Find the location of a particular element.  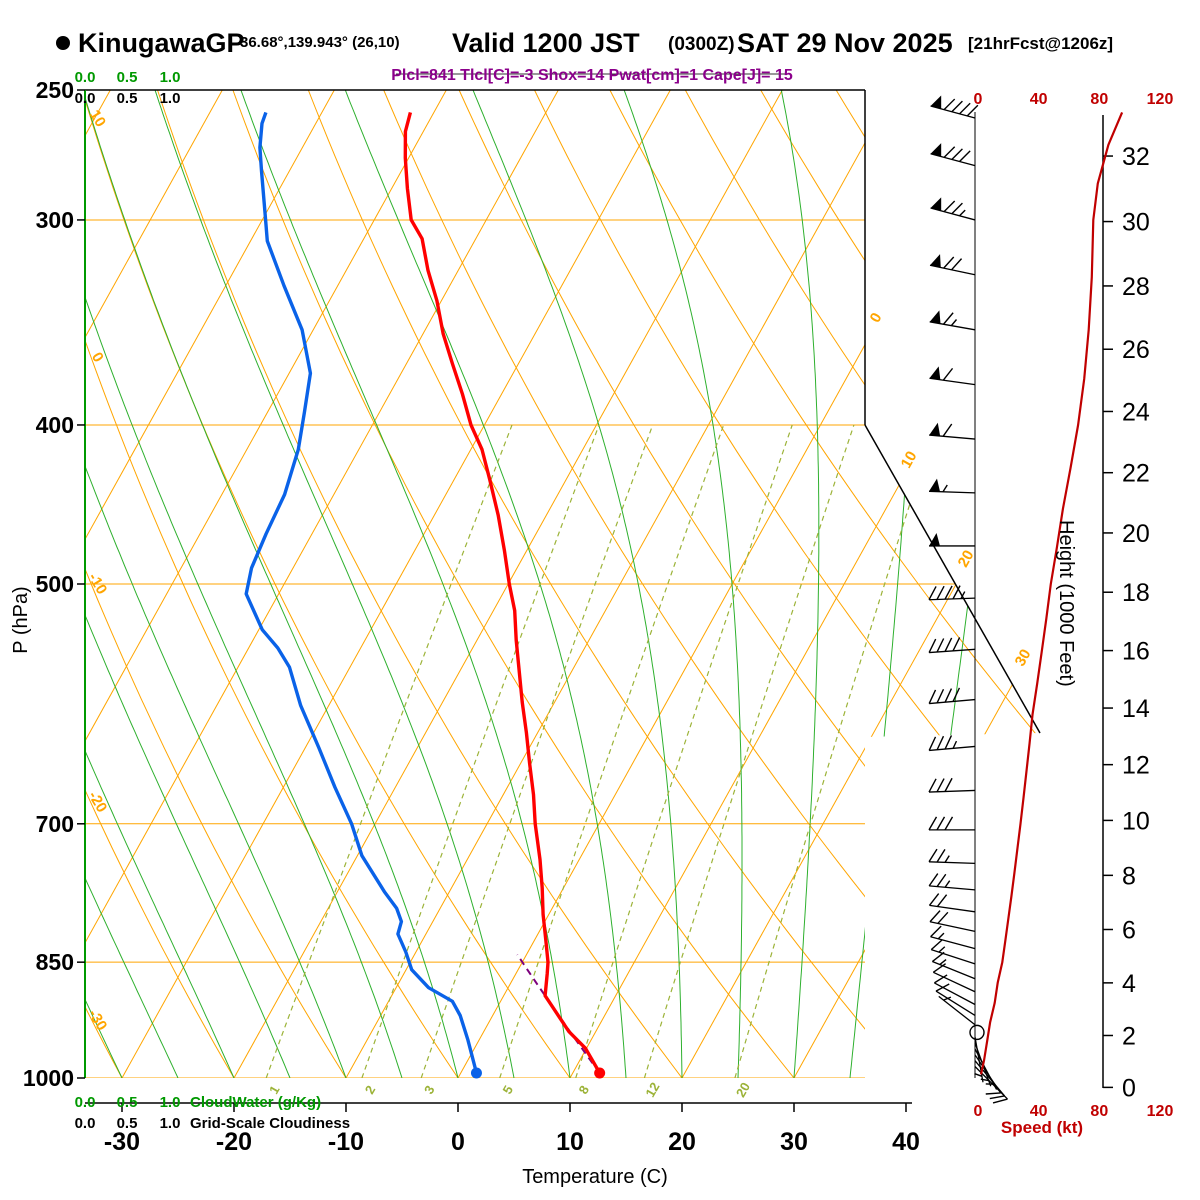

temperature-curve is located at coordinates (502, 592).